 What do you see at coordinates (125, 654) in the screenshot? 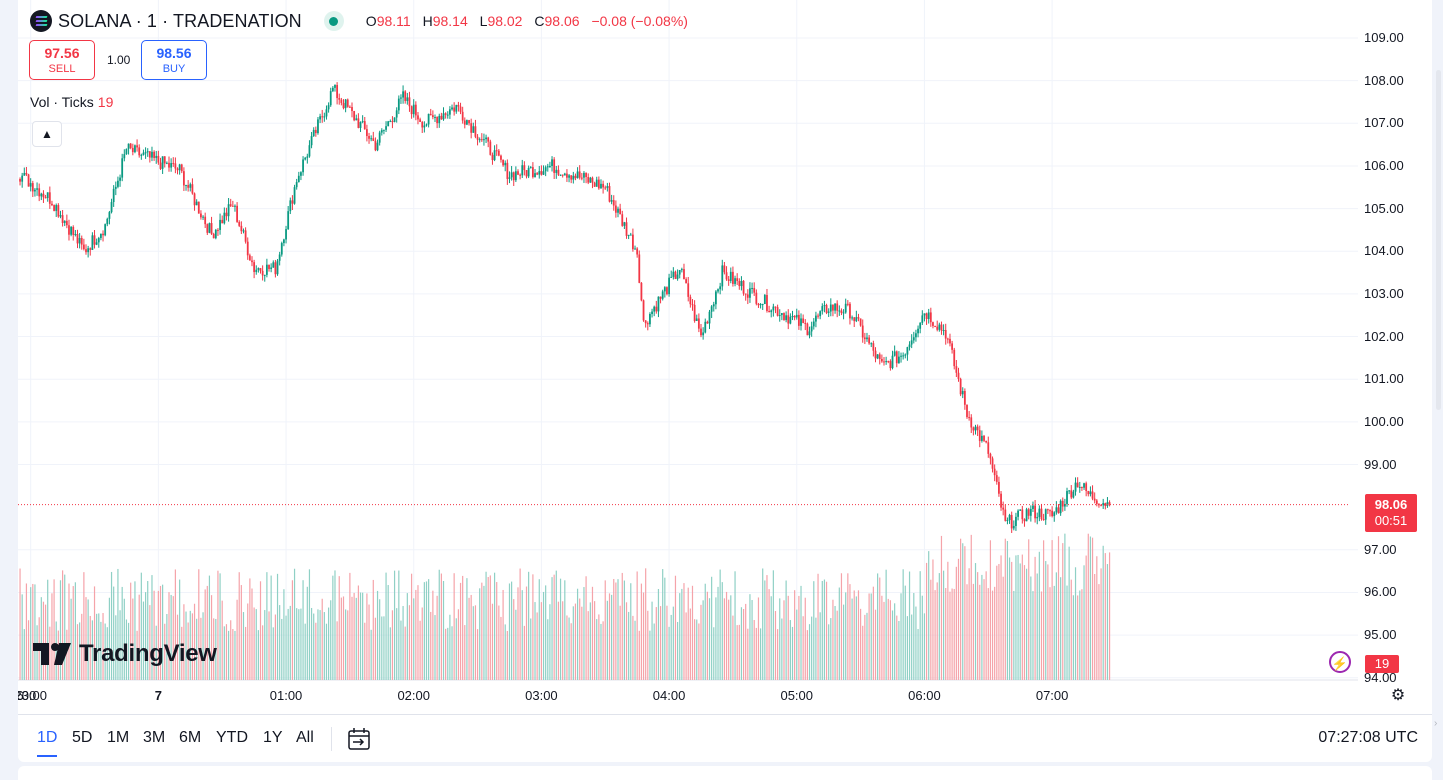
I see `tradingview-watermark: TradingView` at bounding box center [125, 654].